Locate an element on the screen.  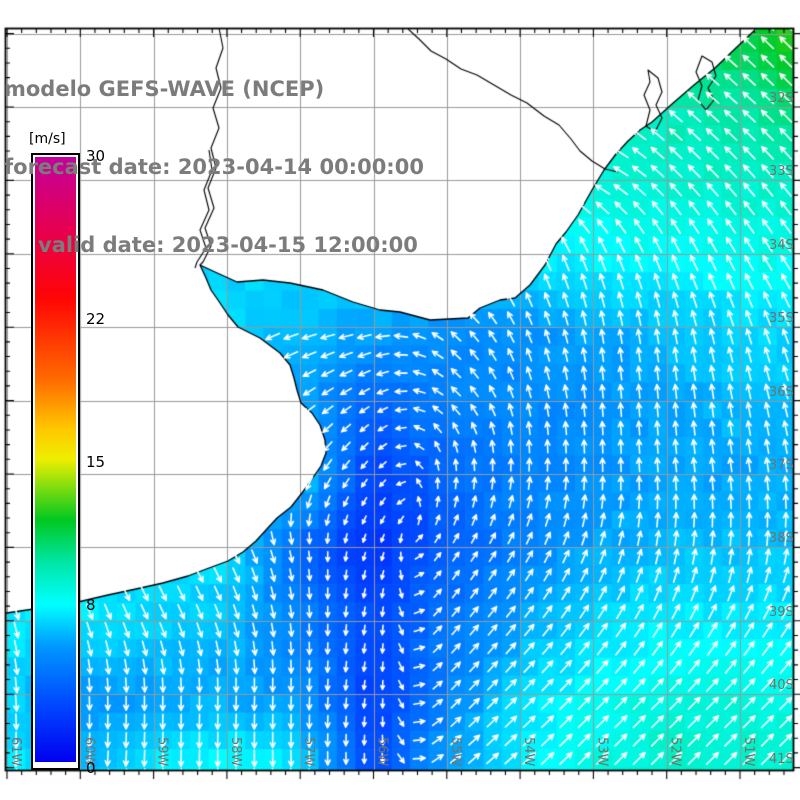
lat-label-37S: 37S is located at coordinates (781, 465).